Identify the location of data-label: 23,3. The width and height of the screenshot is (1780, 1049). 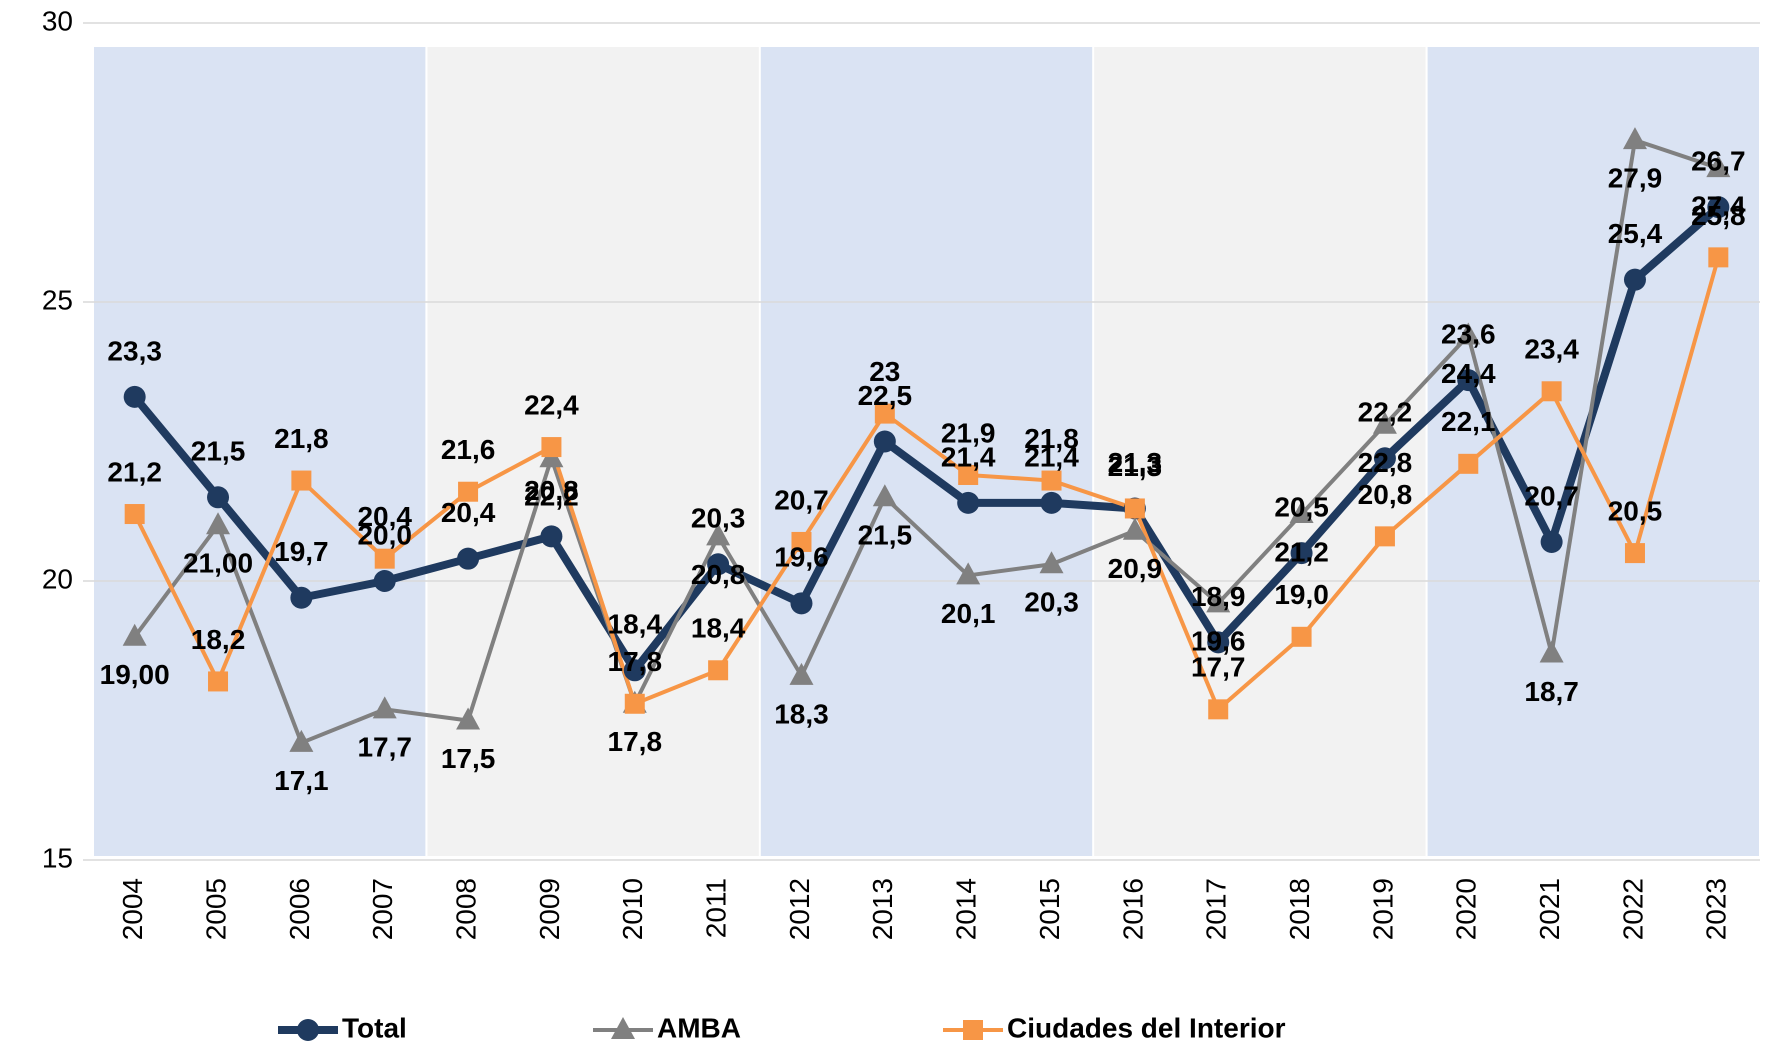
(134, 350).